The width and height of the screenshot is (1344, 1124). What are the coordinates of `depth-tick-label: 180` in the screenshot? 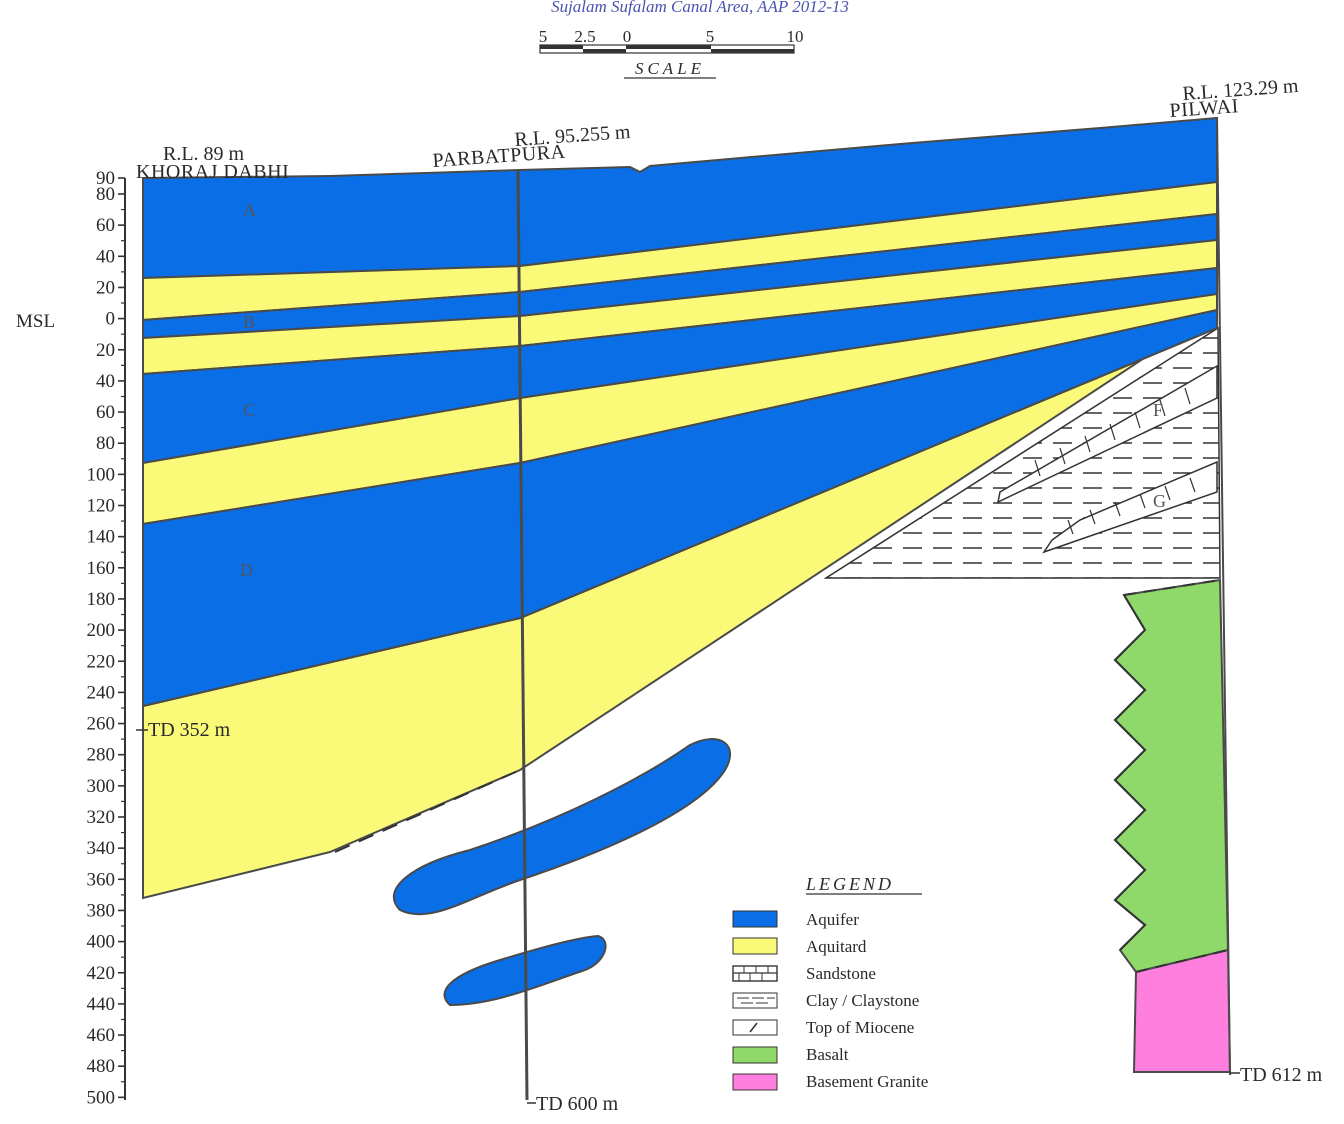 It's located at (101, 599).